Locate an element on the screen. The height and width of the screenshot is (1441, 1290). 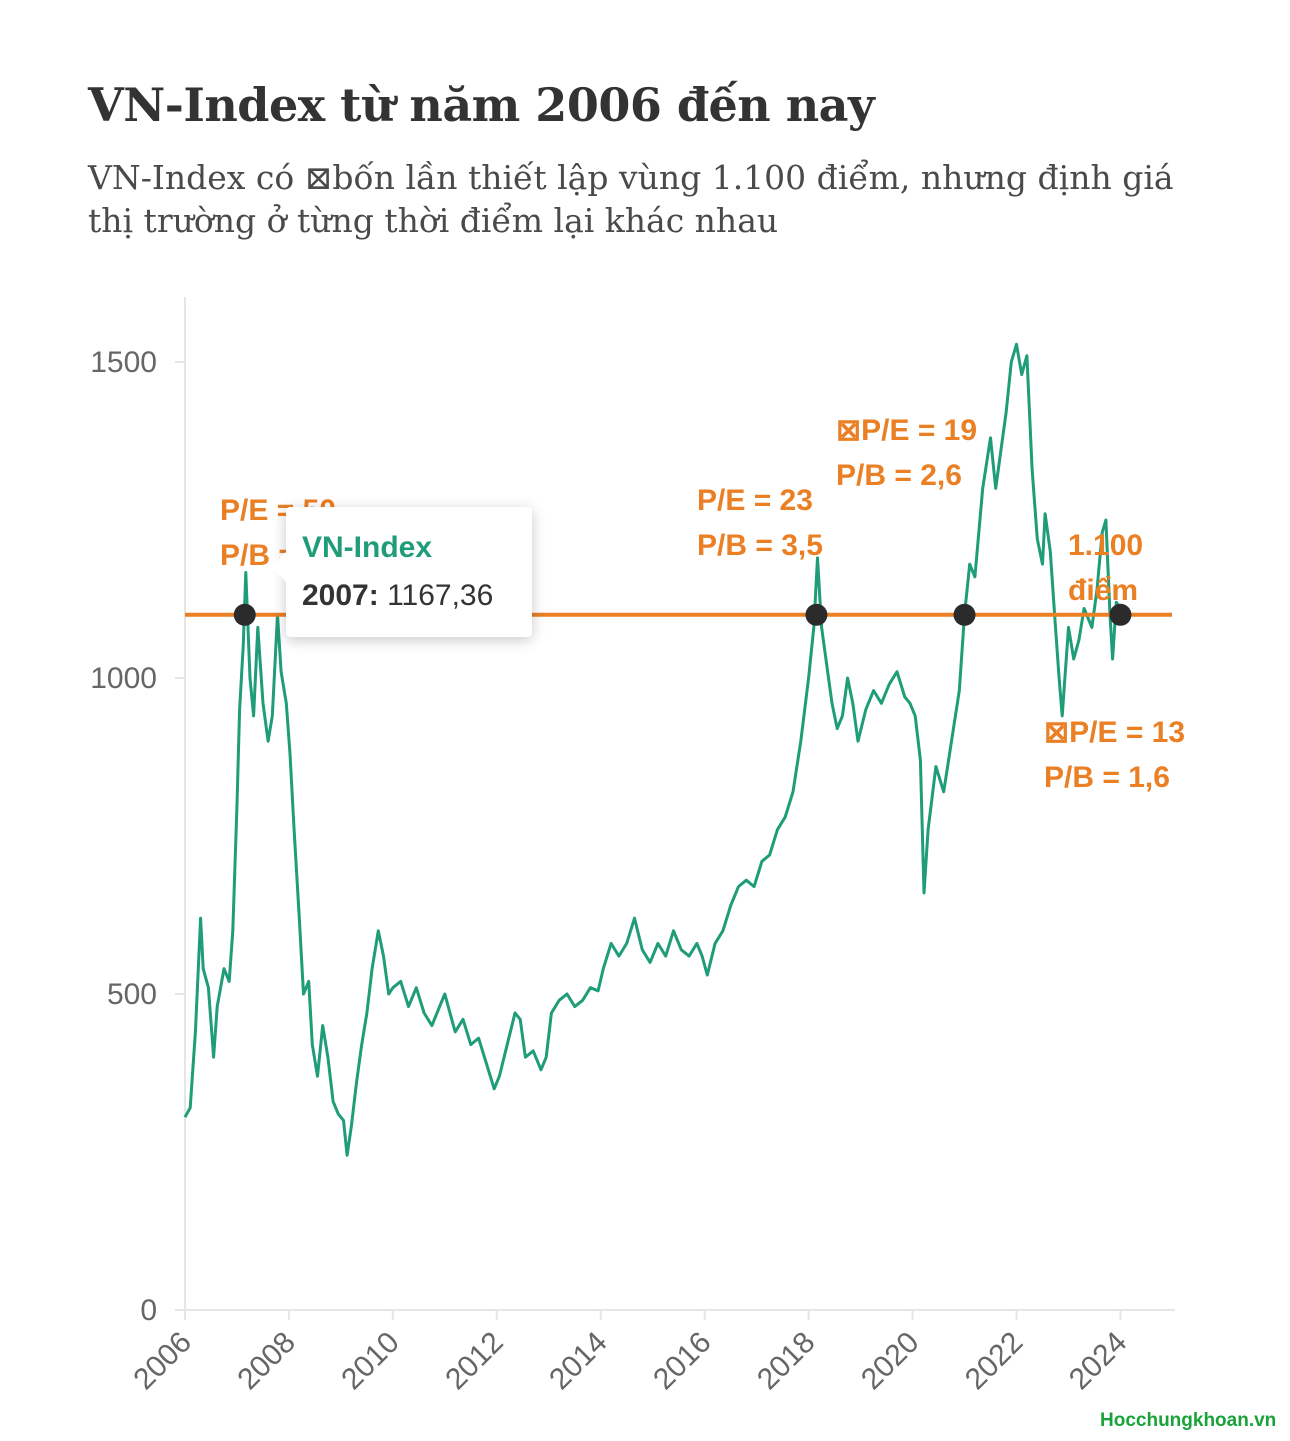
x-tick-label: 2012 is located at coordinates (474, 1361).